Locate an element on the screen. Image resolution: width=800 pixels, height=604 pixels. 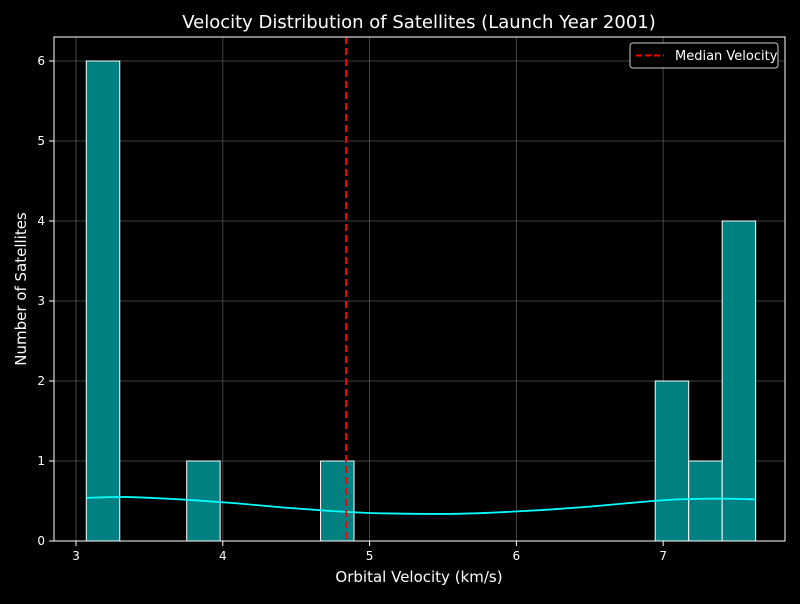
kde-curve-layer is located at coordinates (421, 505).